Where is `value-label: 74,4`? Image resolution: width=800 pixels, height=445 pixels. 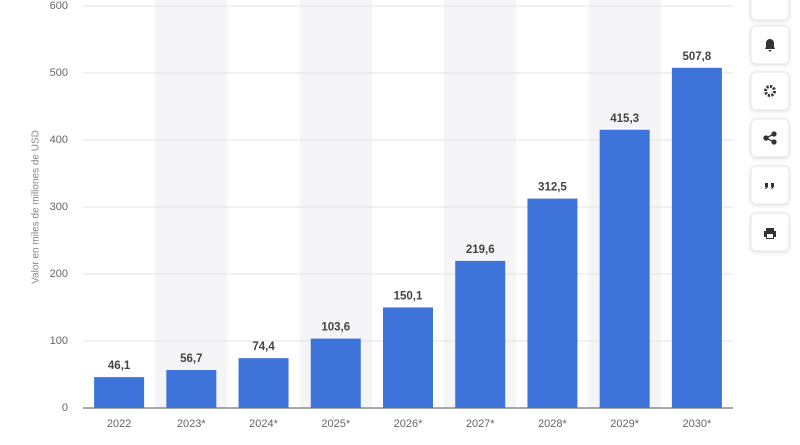 value-label: 74,4 is located at coordinates (263, 347).